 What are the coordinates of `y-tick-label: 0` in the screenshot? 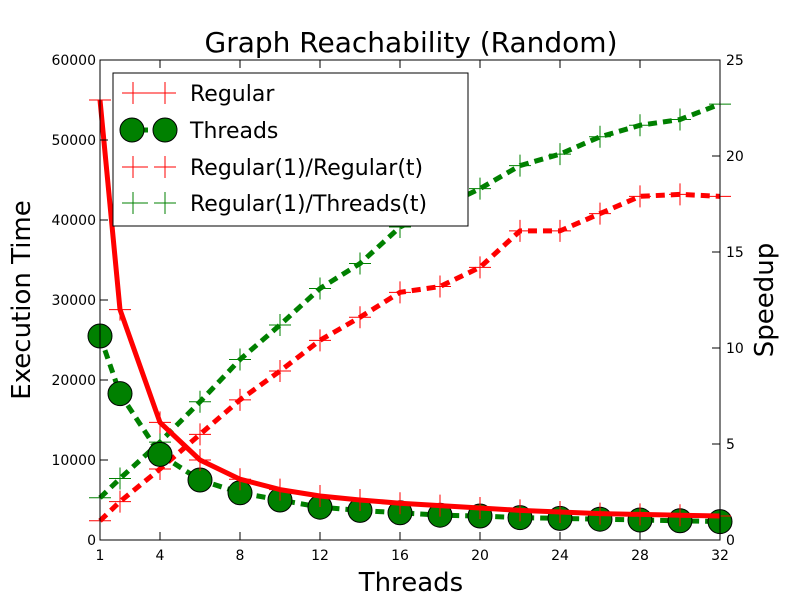 It's located at (91, 541).